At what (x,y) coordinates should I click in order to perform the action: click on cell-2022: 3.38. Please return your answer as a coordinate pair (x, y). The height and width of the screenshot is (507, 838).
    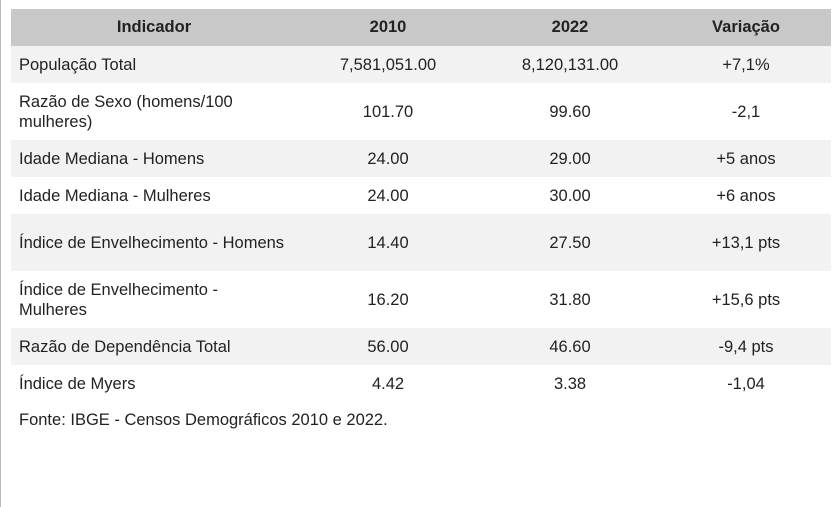
    Looking at the image, I should click on (570, 383).